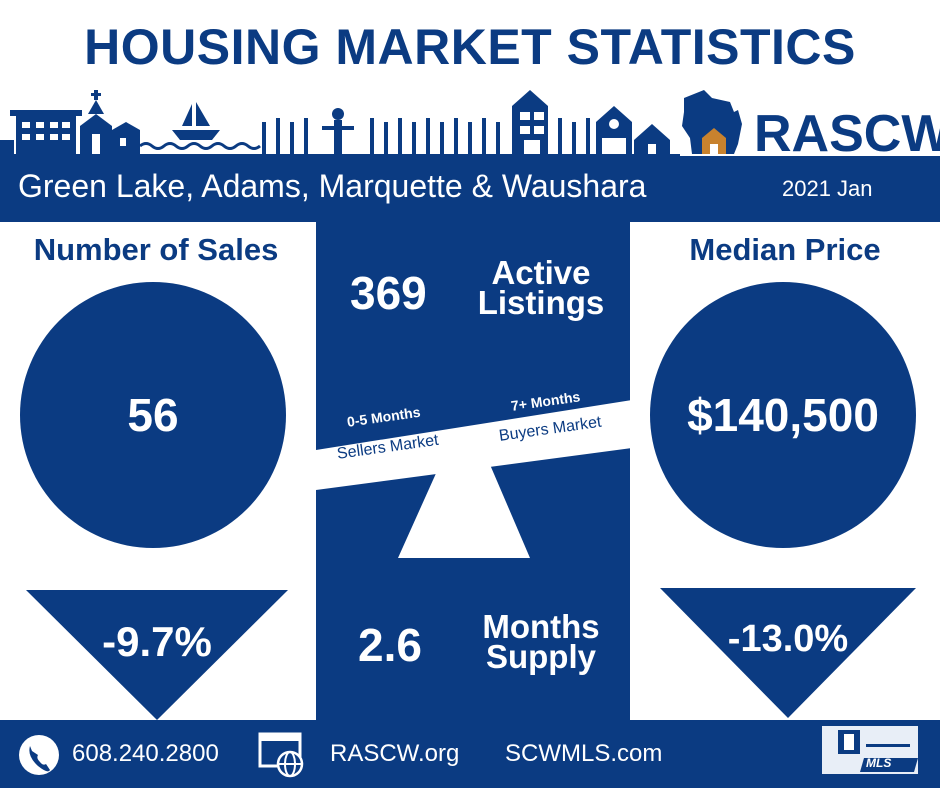 The width and height of the screenshot is (940, 788). I want to click on phone-number: 608.240.2800, so click(145, 753).